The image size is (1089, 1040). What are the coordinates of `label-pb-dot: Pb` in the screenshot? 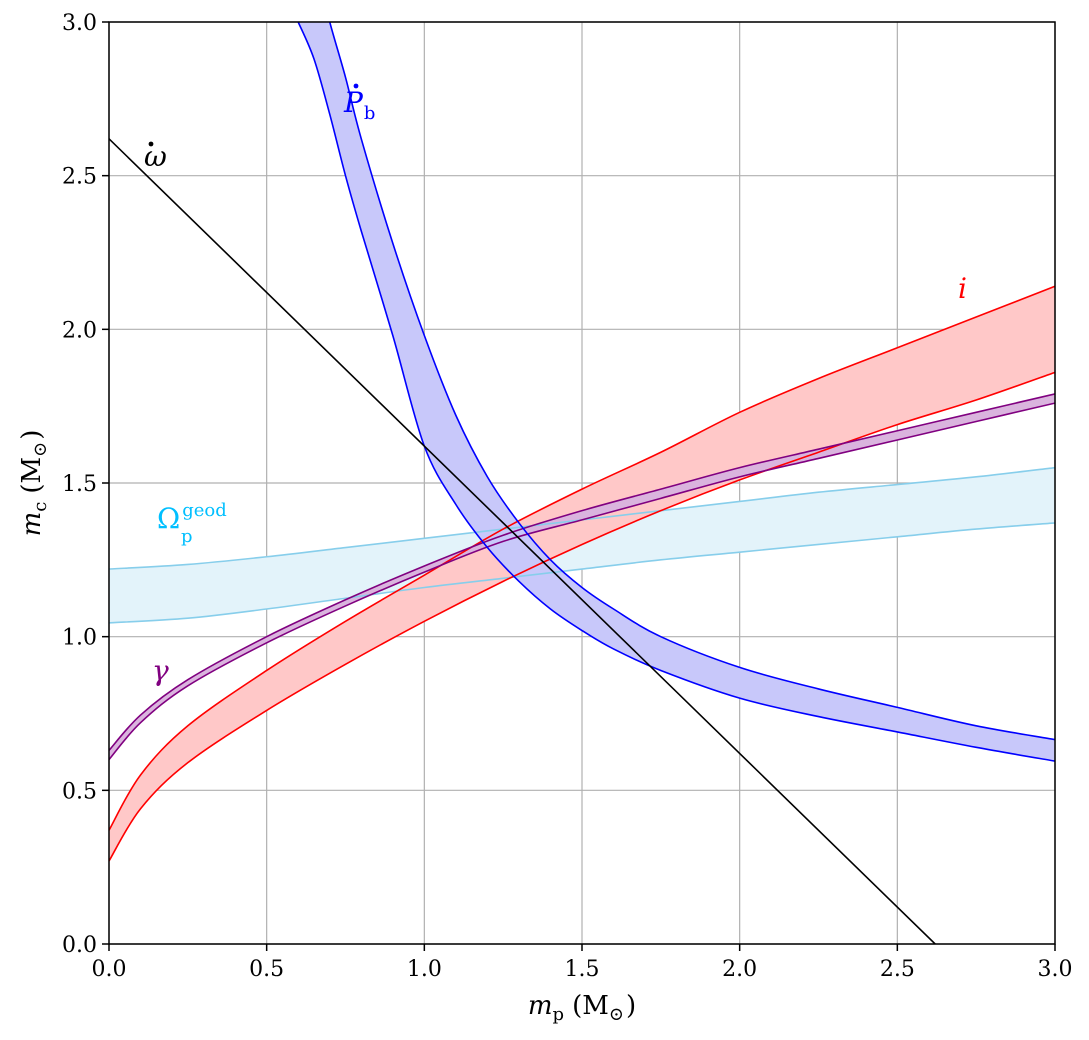 It's located at (359, 105).